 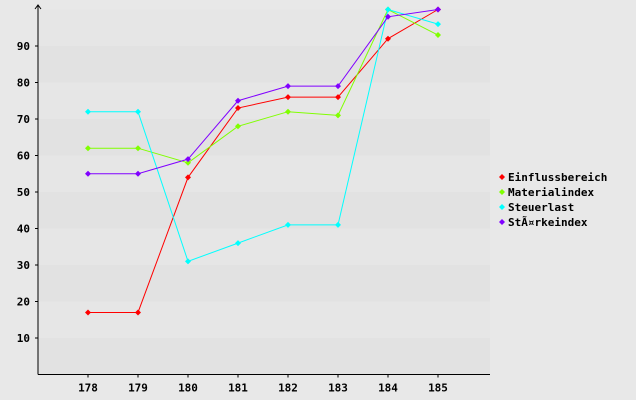 I want to click on y-tick-label: 60, so click(x=23, y=156).